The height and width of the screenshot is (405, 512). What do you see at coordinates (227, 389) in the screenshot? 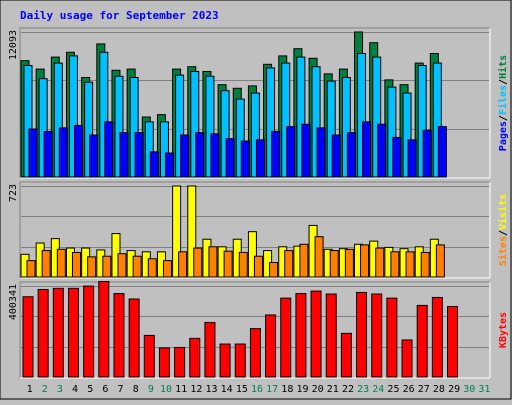
I see `x-tick-label: 14` at bounding box center [227, 389].